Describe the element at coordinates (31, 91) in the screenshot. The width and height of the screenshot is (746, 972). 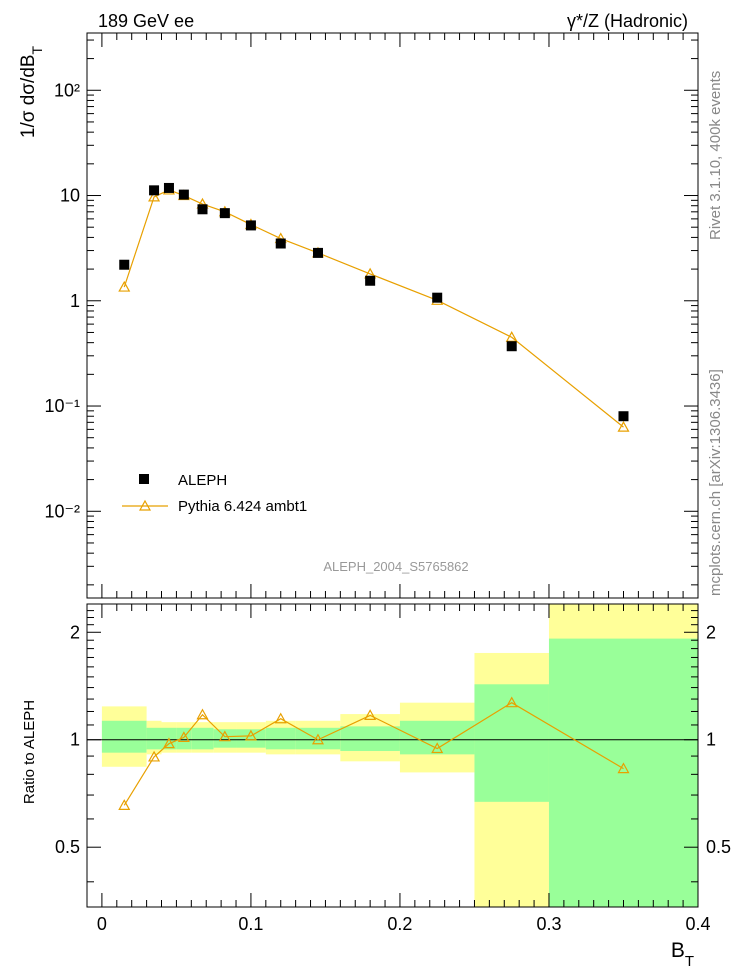
I see `main-y-axis-title: 1/σ dσ/dBT` at that location.